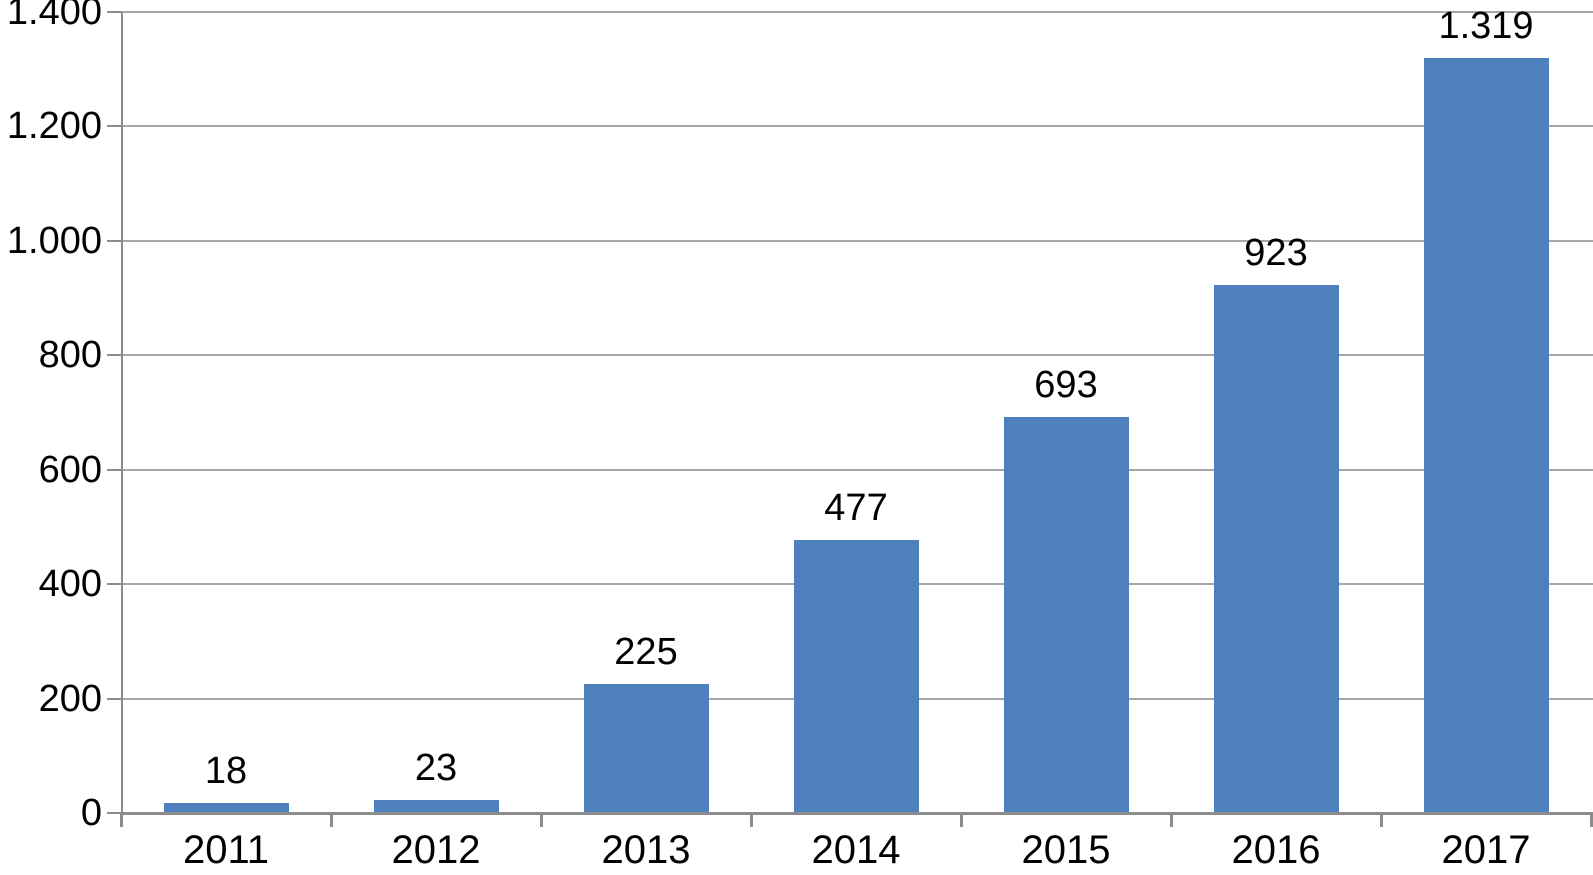  I want to click on y-axis-tick-label: 600, so click(70, 469).